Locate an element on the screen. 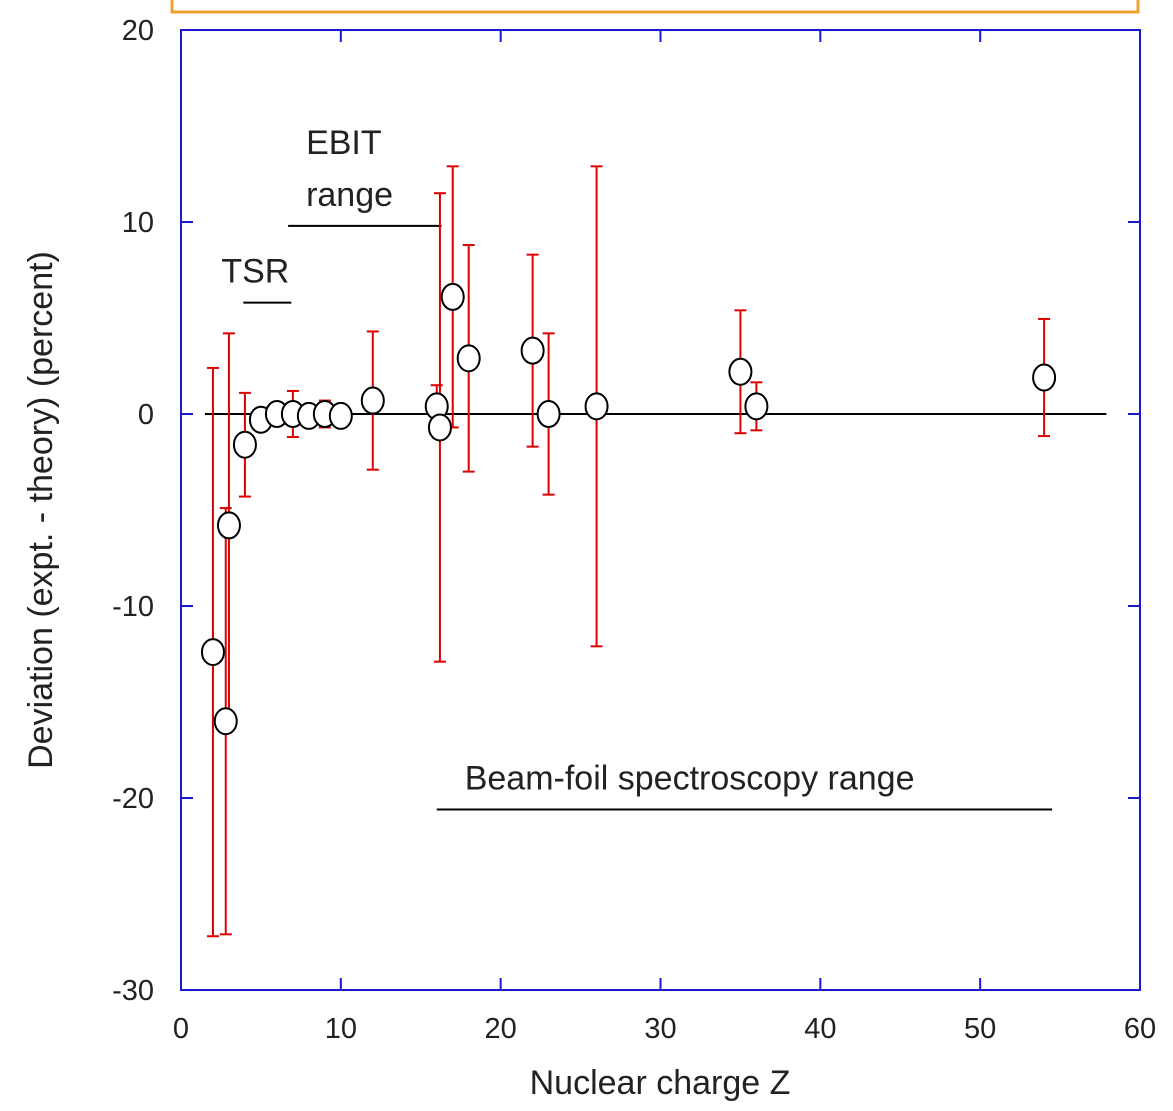  y-tick-label: 0 is located at coordinates (146, 415).